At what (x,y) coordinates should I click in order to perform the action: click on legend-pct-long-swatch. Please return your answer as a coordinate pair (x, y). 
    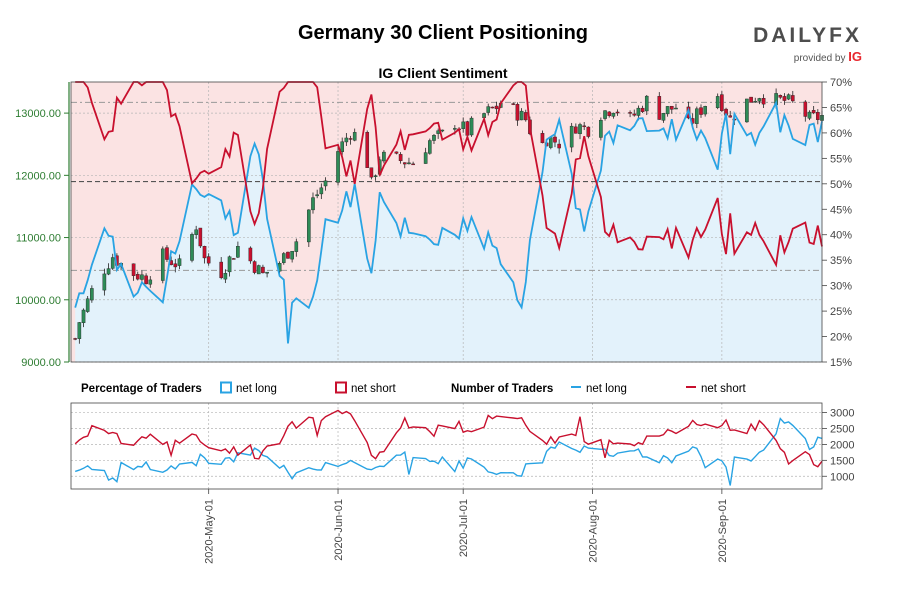
    Looking at the image, I should click on (226, 387).